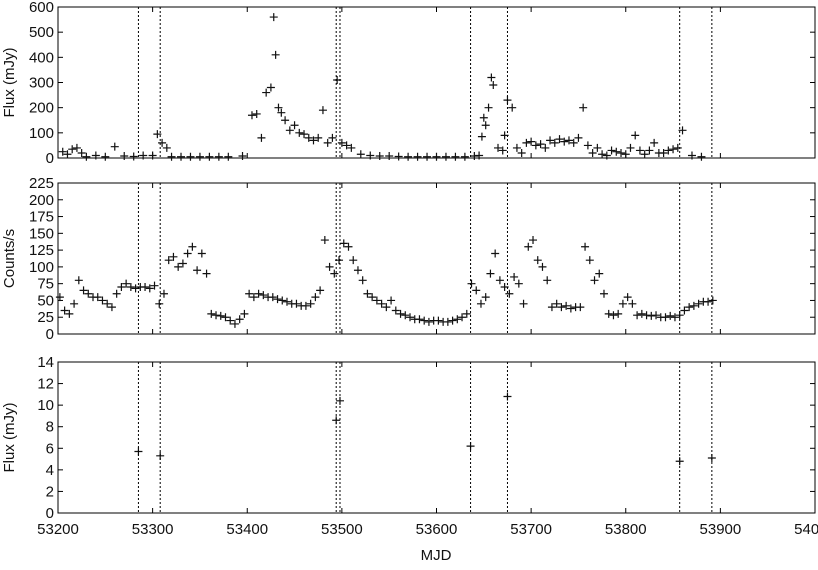 Image resolution: width=818 pixels, height=570 pixels. Describe the element at coordinates (41, 183) in the screenshot. I see `y-tick-label: 225` at that location.